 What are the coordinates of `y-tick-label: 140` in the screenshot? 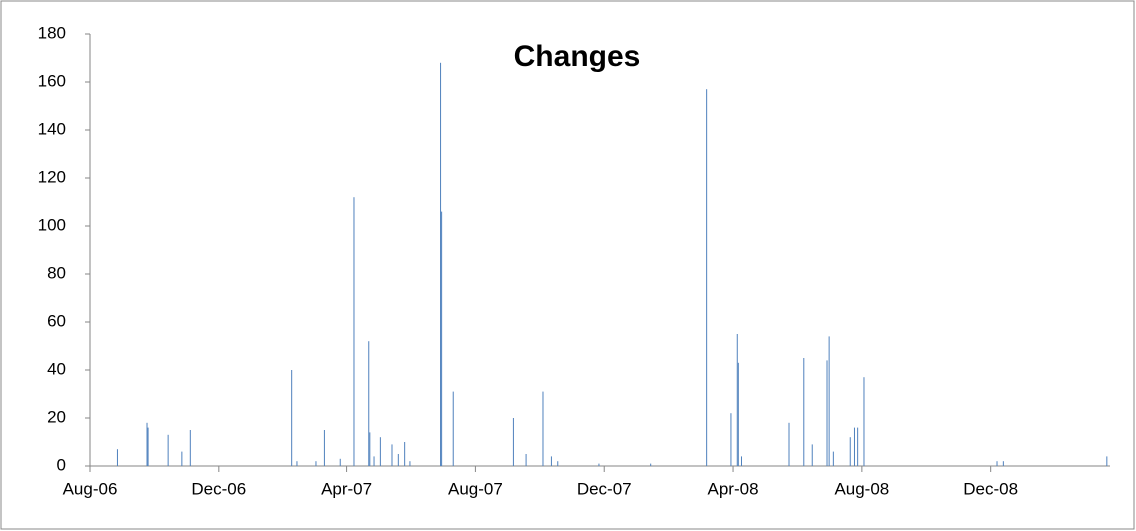 It's located at (52, 128).